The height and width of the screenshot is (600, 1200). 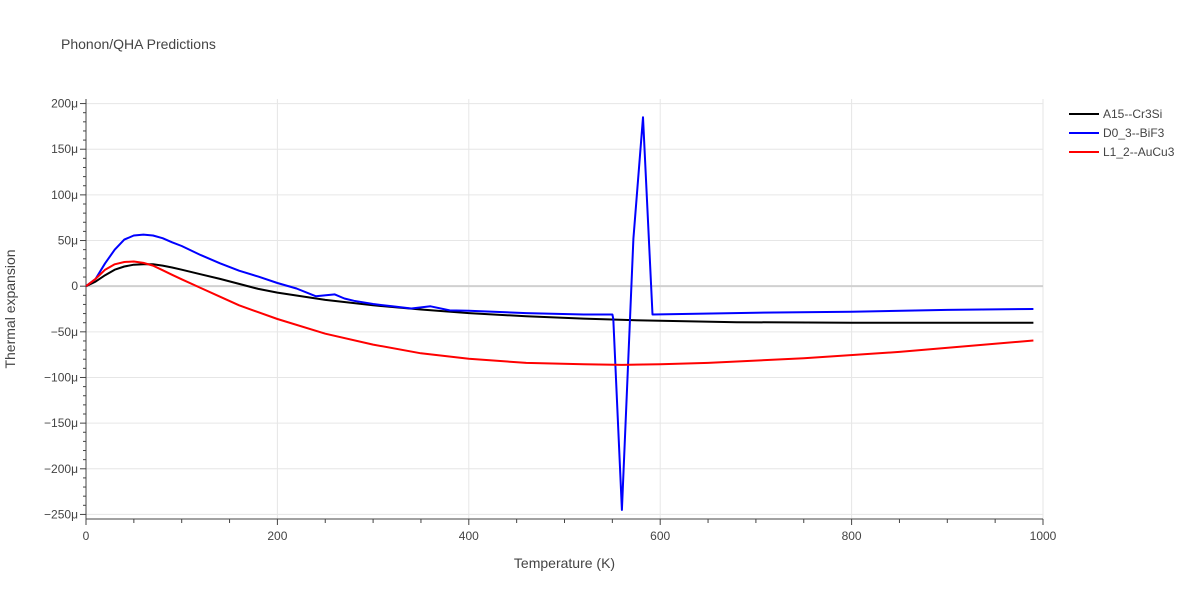 What do you see at coordinates (61, 423) in the screenshot?
I see `y-tick-label: −150μ` at bounding box center [61, 423].